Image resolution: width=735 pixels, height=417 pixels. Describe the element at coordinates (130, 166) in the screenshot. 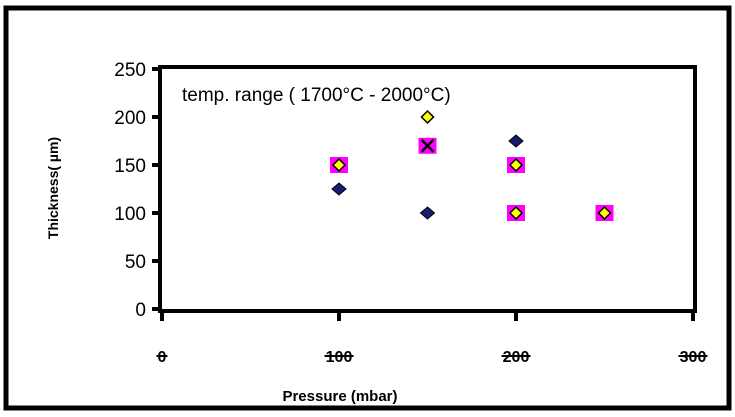

I see `y-tick-label: 150` at that location.